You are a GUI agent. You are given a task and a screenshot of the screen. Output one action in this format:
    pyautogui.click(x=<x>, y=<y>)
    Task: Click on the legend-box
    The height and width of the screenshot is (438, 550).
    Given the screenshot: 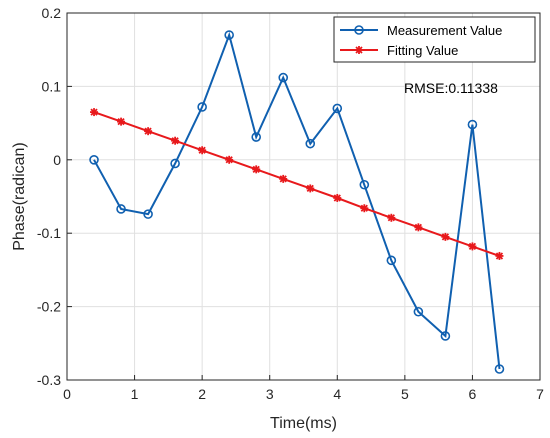 What is the action you would take?
    pyautogui.click(x=434, y=39)
    